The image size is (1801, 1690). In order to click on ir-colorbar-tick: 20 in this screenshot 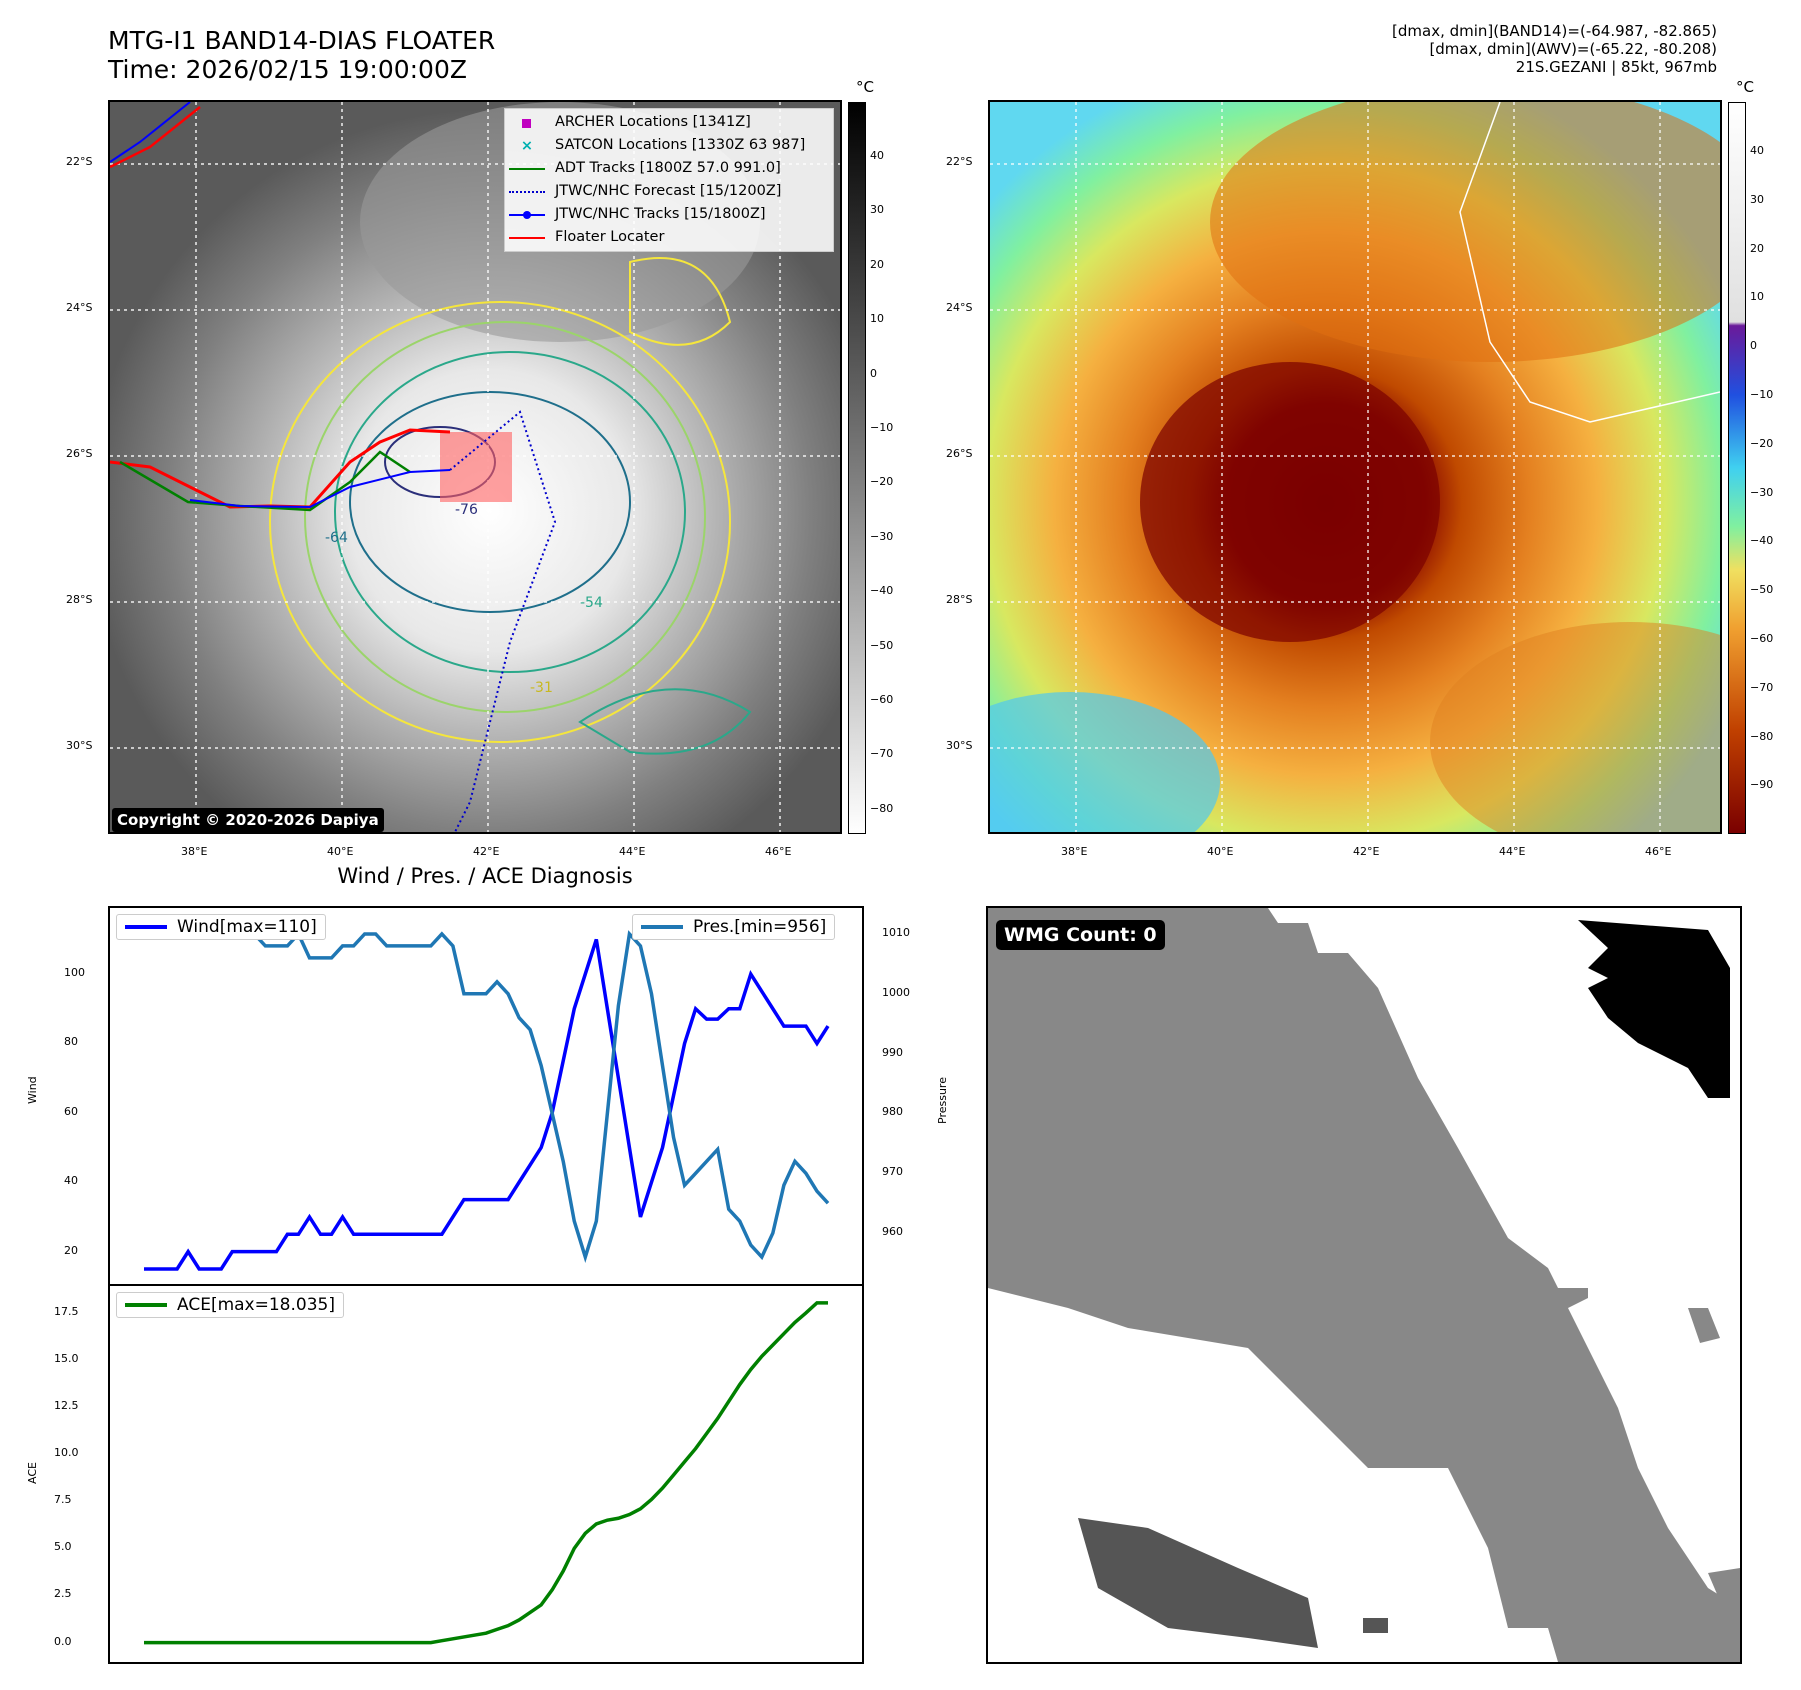, I will do `click(877, 264)`.